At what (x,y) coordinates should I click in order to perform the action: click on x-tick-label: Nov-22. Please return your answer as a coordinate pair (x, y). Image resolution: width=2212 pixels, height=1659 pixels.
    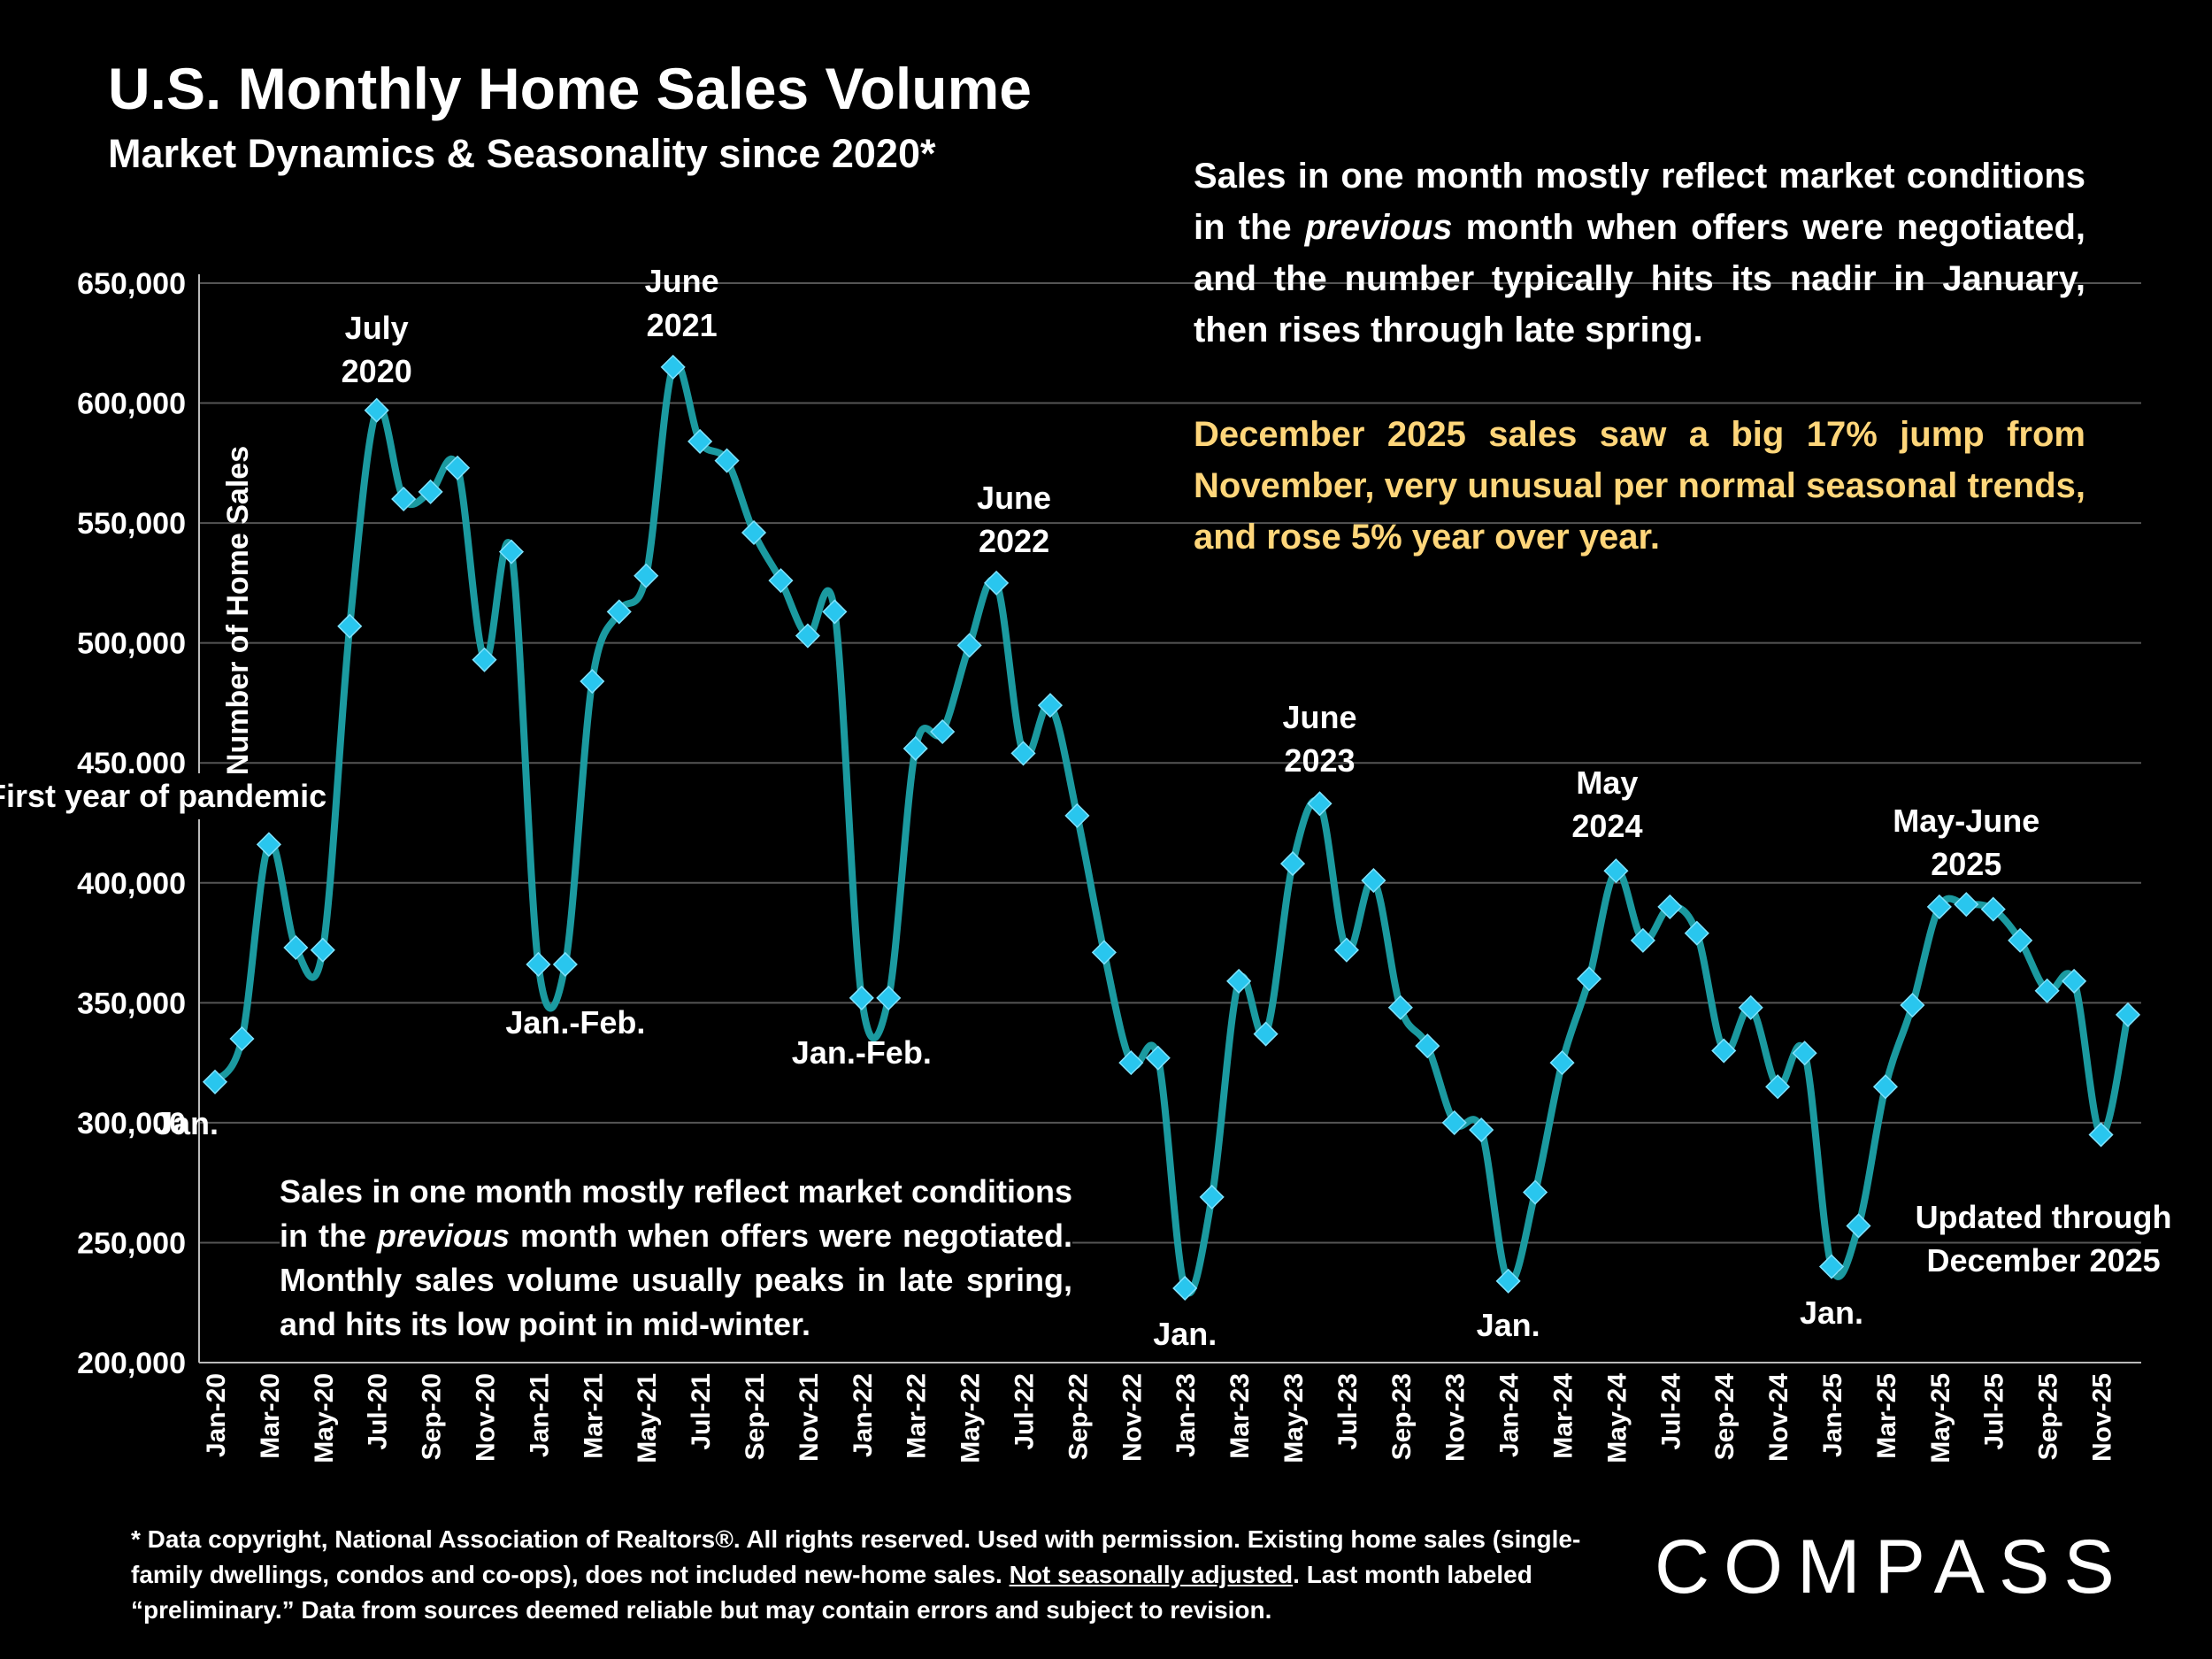
    Looking at the image, I should click on (1133, 1418).